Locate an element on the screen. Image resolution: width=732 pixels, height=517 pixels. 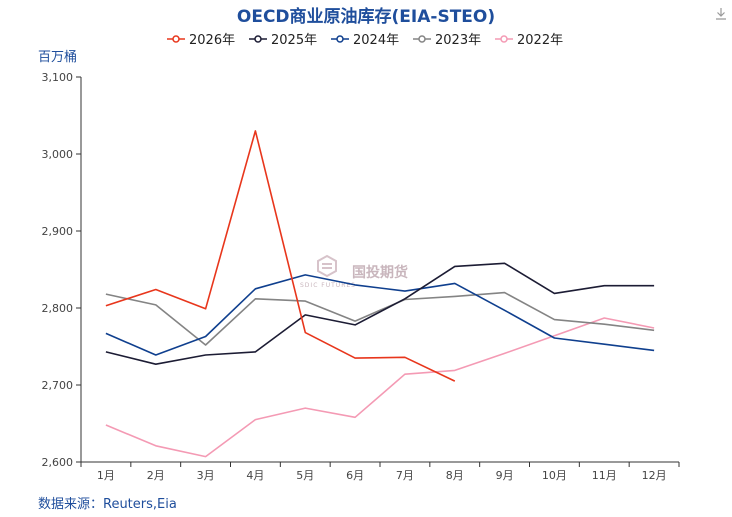
legend-item: 2024年 is located at coordinates (365, 40).